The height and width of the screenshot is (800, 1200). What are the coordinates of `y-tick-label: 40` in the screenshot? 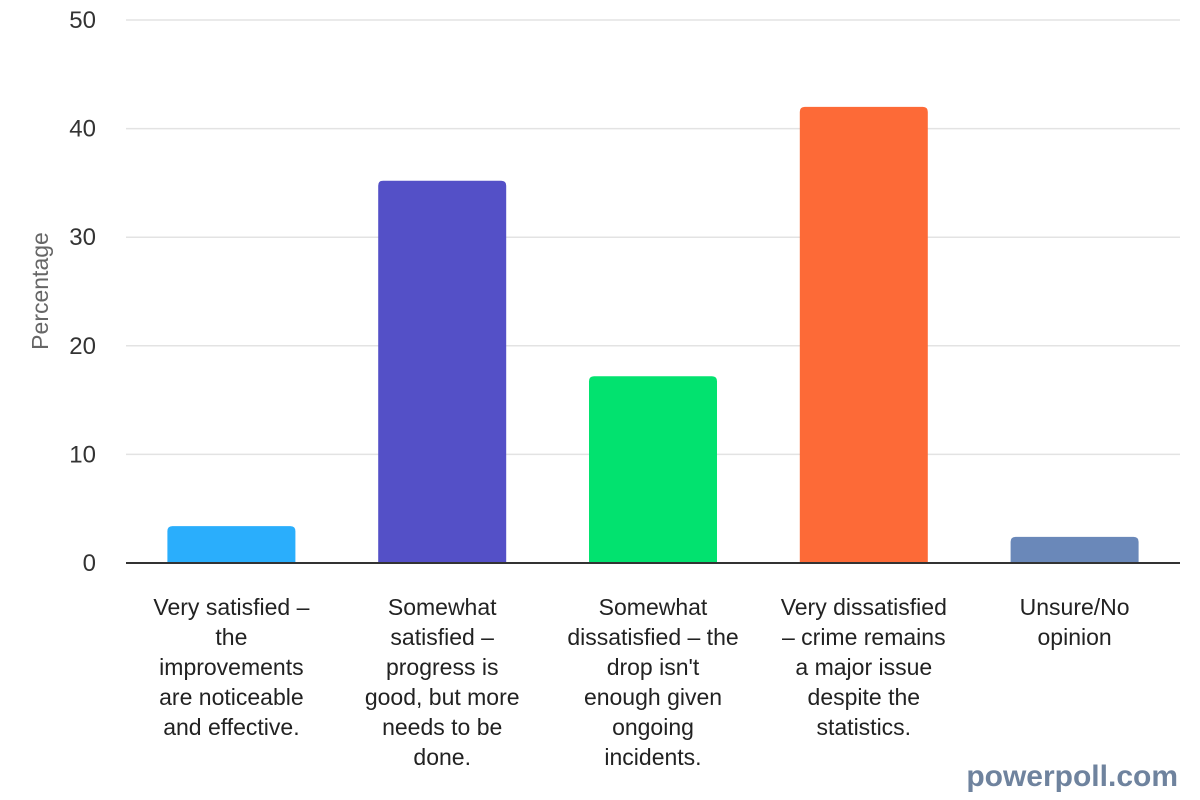 It's located at (82, 129).